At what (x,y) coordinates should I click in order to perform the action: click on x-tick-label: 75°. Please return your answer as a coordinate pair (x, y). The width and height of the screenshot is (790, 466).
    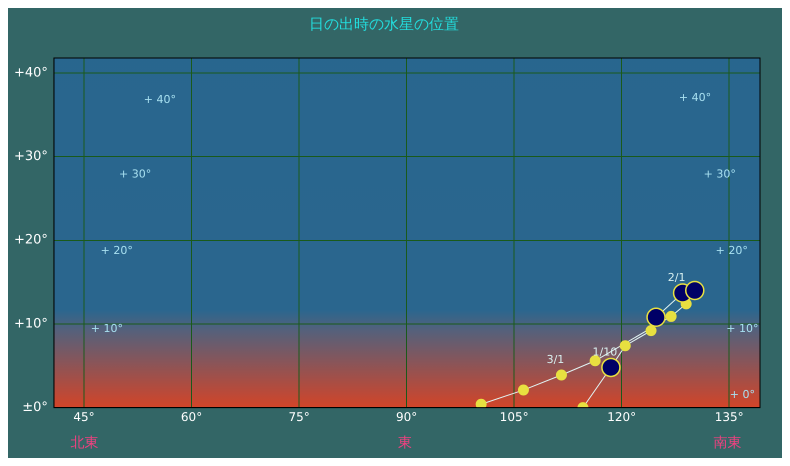
    Looking at the image, I should click on (299, 417).